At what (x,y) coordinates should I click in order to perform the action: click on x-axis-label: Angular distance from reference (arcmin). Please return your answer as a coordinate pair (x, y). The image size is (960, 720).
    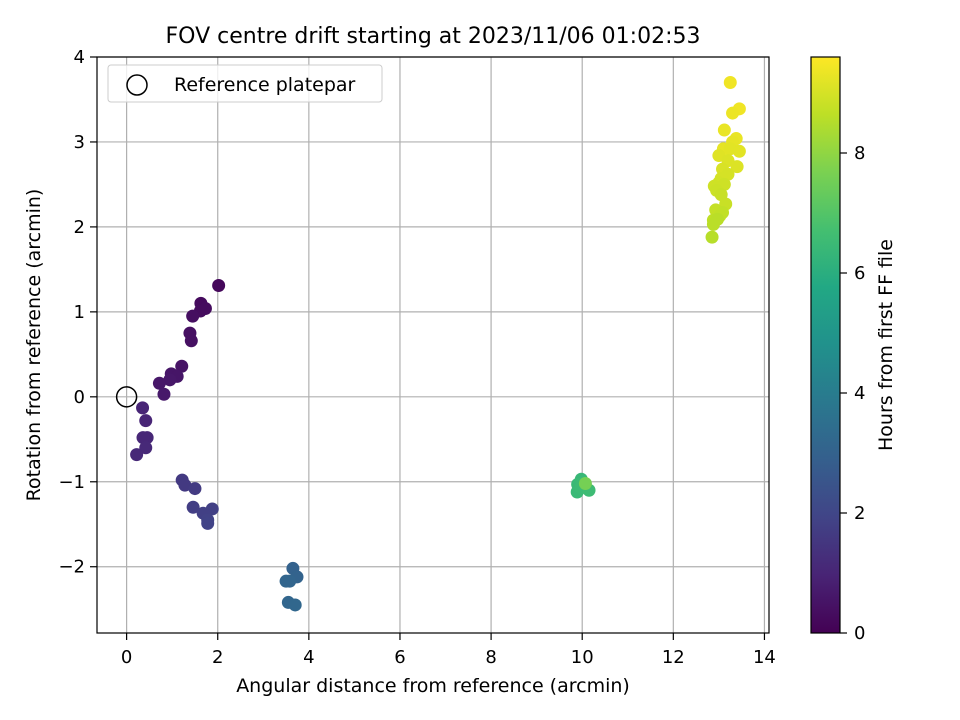
    Looking at the image, I should click on (433, 686).